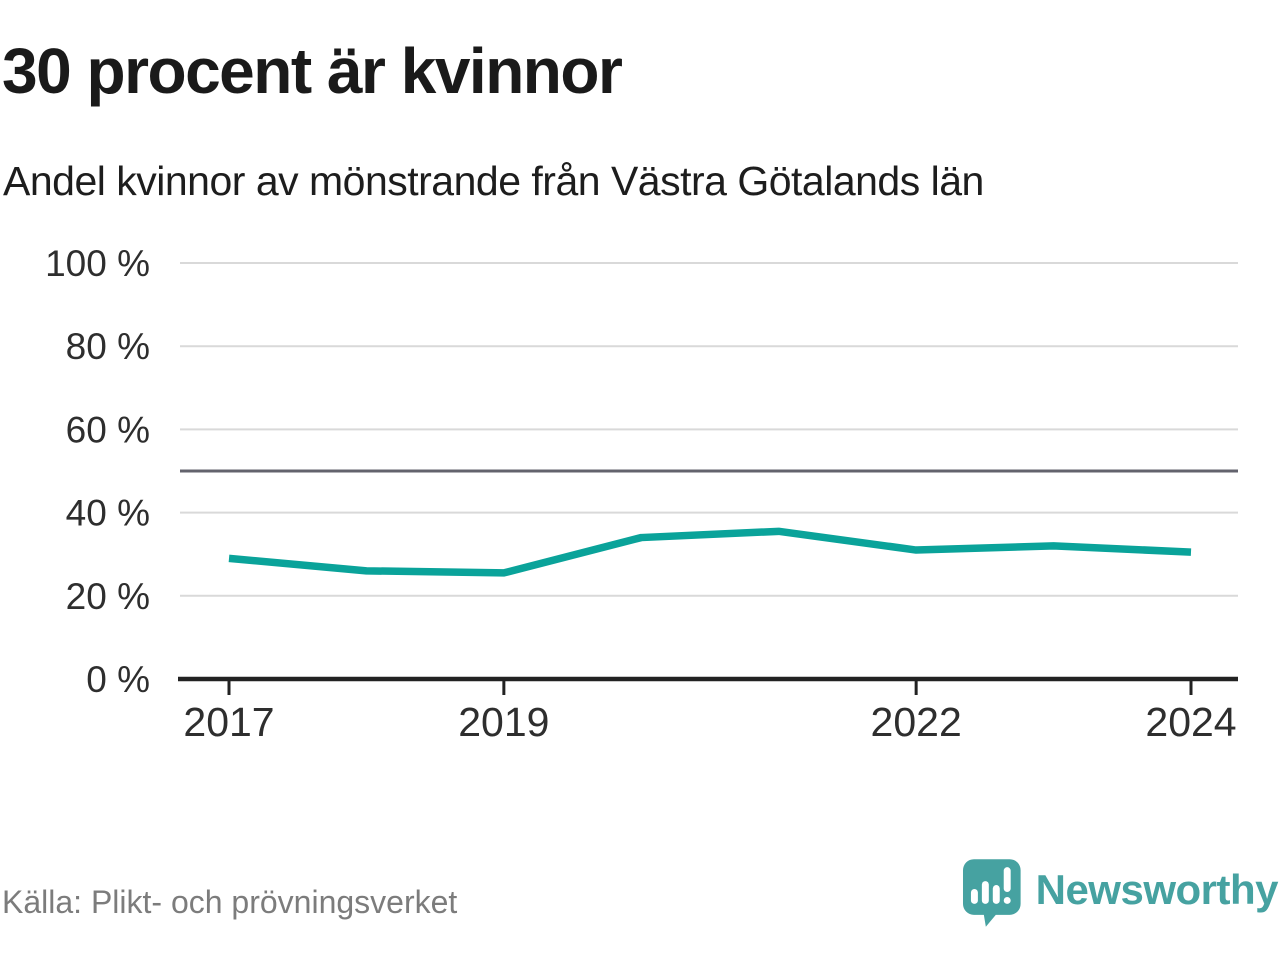 This screenshot has width=1280, height=960. I want to click on x-tick-label: 2022, so click(916, 722).